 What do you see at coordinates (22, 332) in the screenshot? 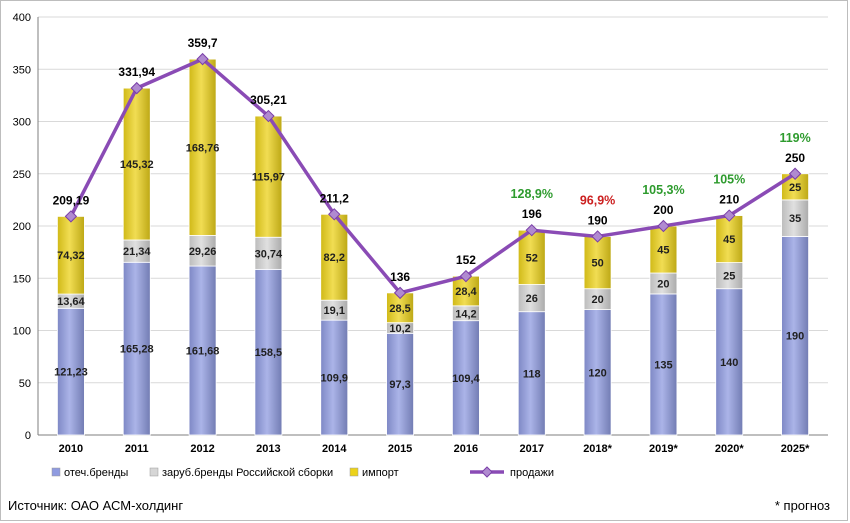
I see `y-tick-label: 100` at bounding box center [22, 332].